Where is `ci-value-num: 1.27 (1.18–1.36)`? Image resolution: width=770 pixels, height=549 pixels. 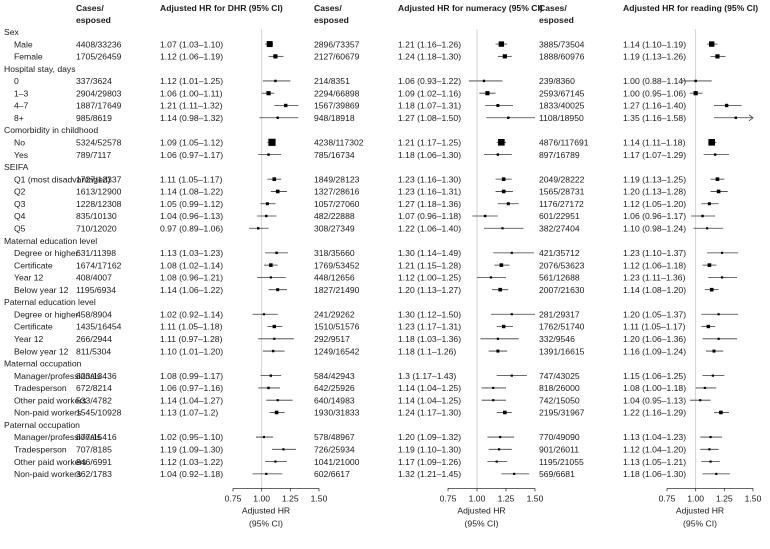 ci-value-num: 1.27 (1.18–1.36) is located at coordinates (429, 204).